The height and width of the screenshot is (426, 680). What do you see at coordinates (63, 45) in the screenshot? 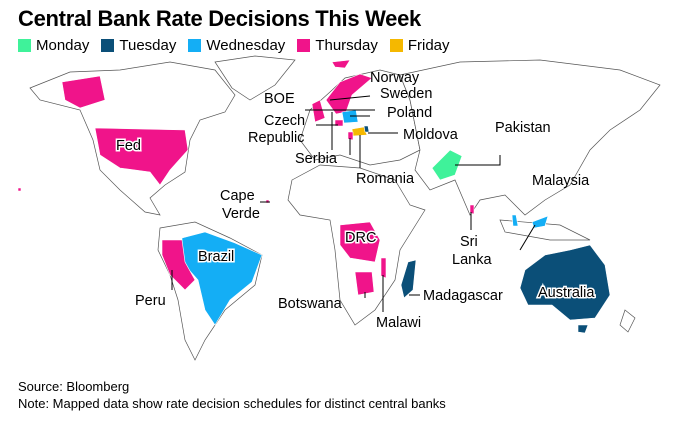
I see `legend-label: Monday` at bounding box center [63, 45].